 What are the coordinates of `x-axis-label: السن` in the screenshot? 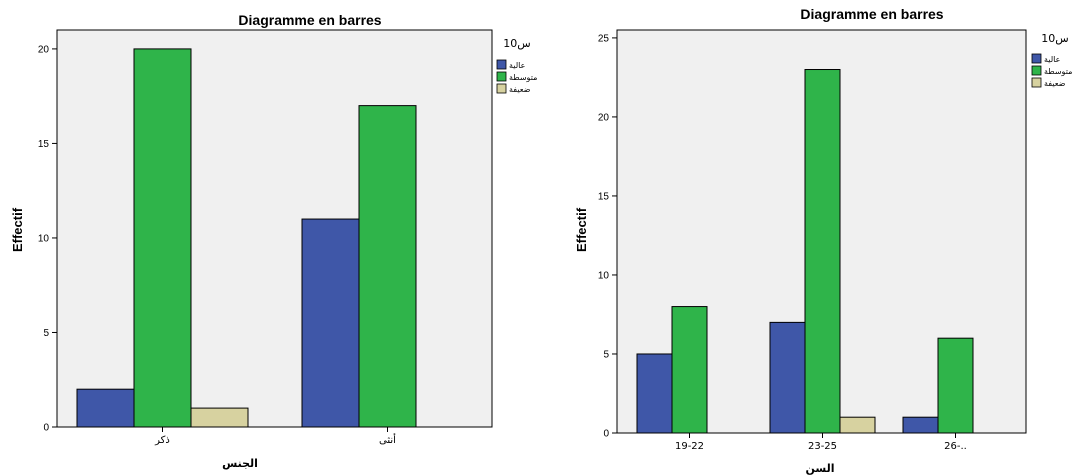 It's located at (820, 468).